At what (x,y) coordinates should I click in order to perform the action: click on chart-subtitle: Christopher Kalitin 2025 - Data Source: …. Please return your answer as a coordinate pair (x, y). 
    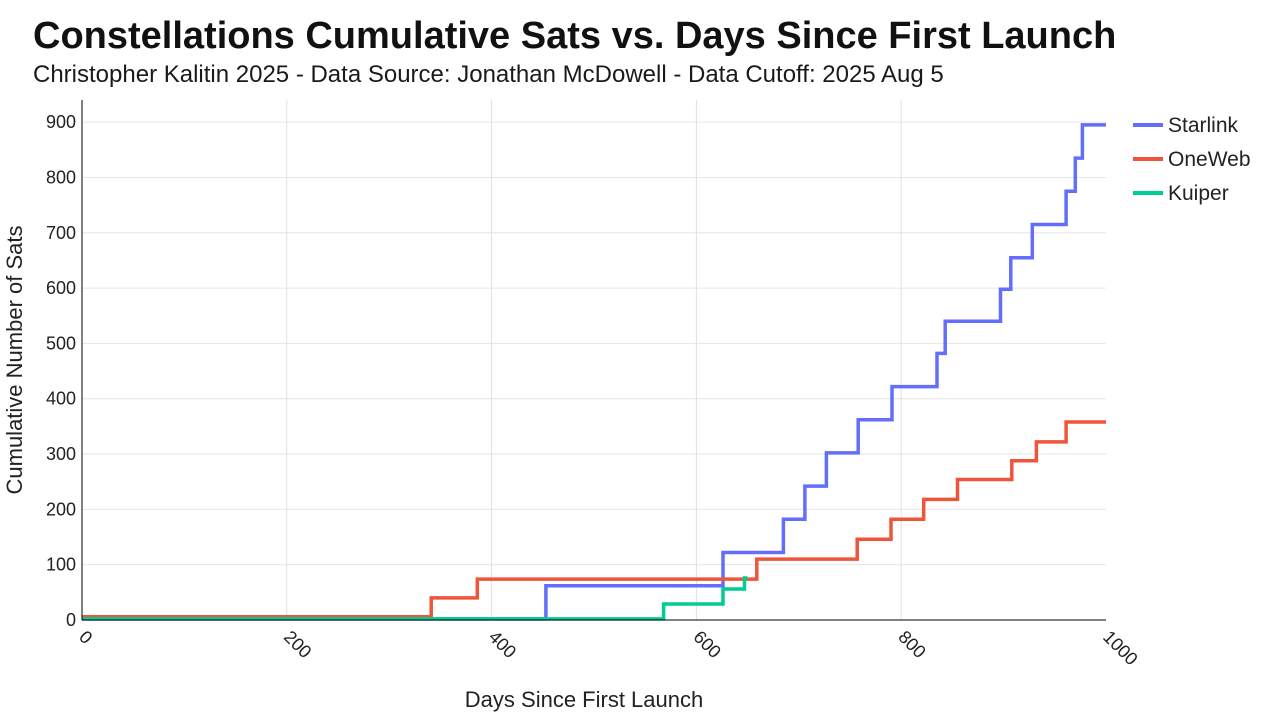
    Looking at the image, I should click on (488, 74).